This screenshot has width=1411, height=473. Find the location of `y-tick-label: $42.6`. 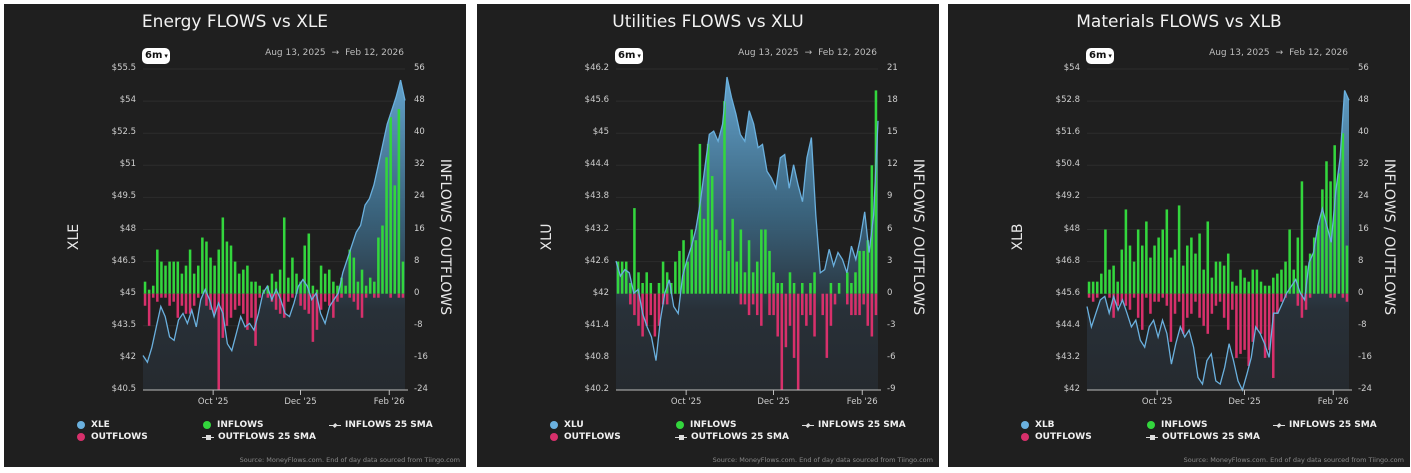

y-tick-label: $42.6 is located at coordinates (596, 260).